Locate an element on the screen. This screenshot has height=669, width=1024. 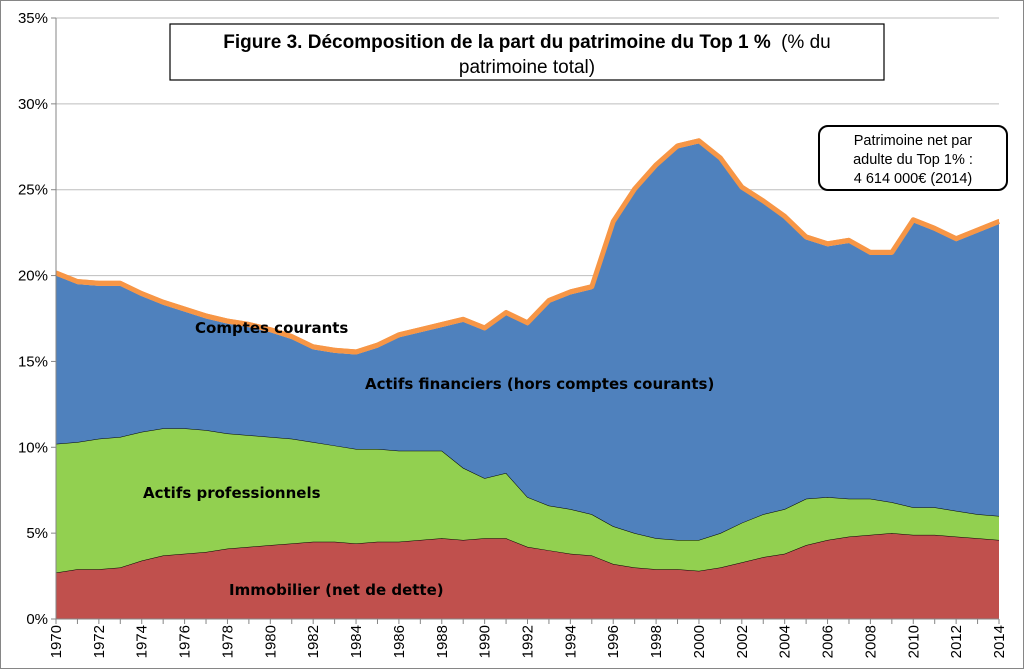
y-tick-label: 20% is located at coordinates (33, 276).